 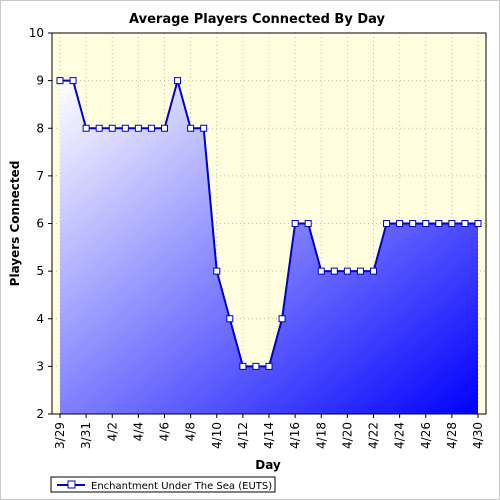 What do you see at coordinates (400, 435) in the screenshot?
I see `x-tick-label: 4/24` at bounding box center [400, 435].